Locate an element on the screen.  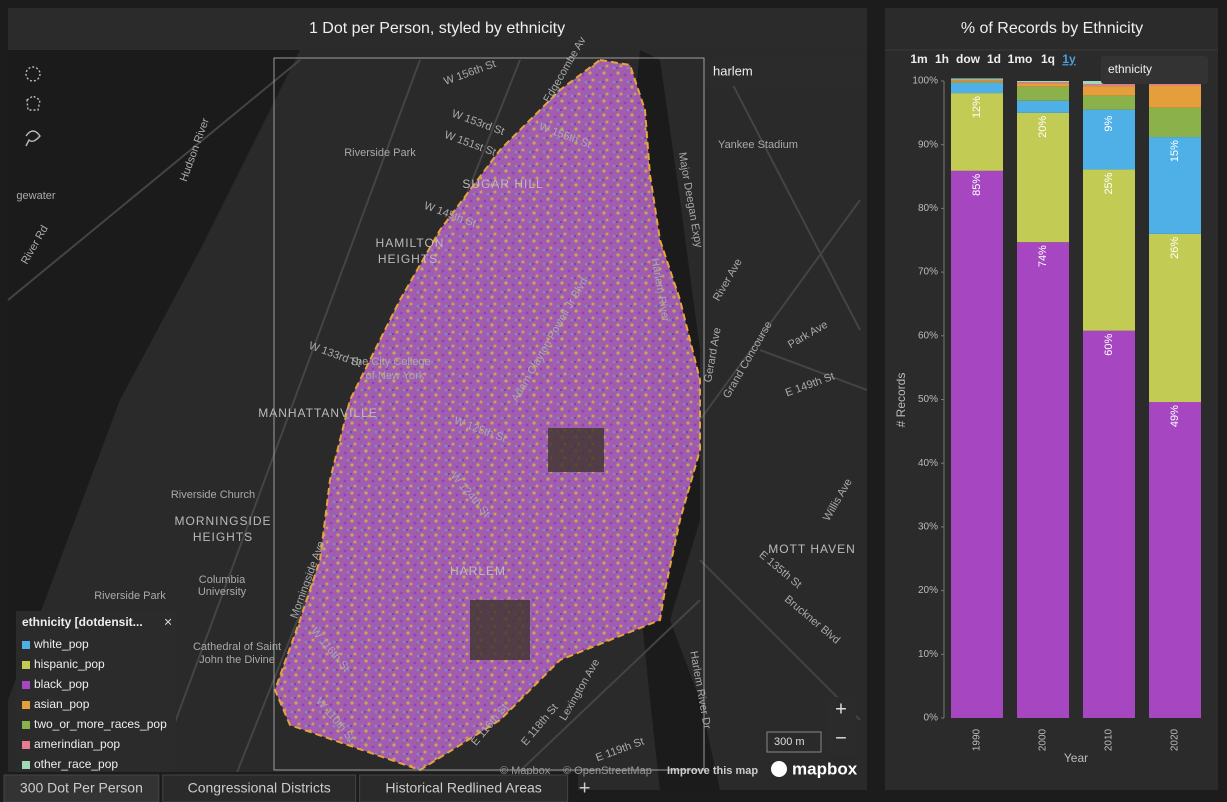
tab-label: Congressional Districts is located at coordinates (259, 788).